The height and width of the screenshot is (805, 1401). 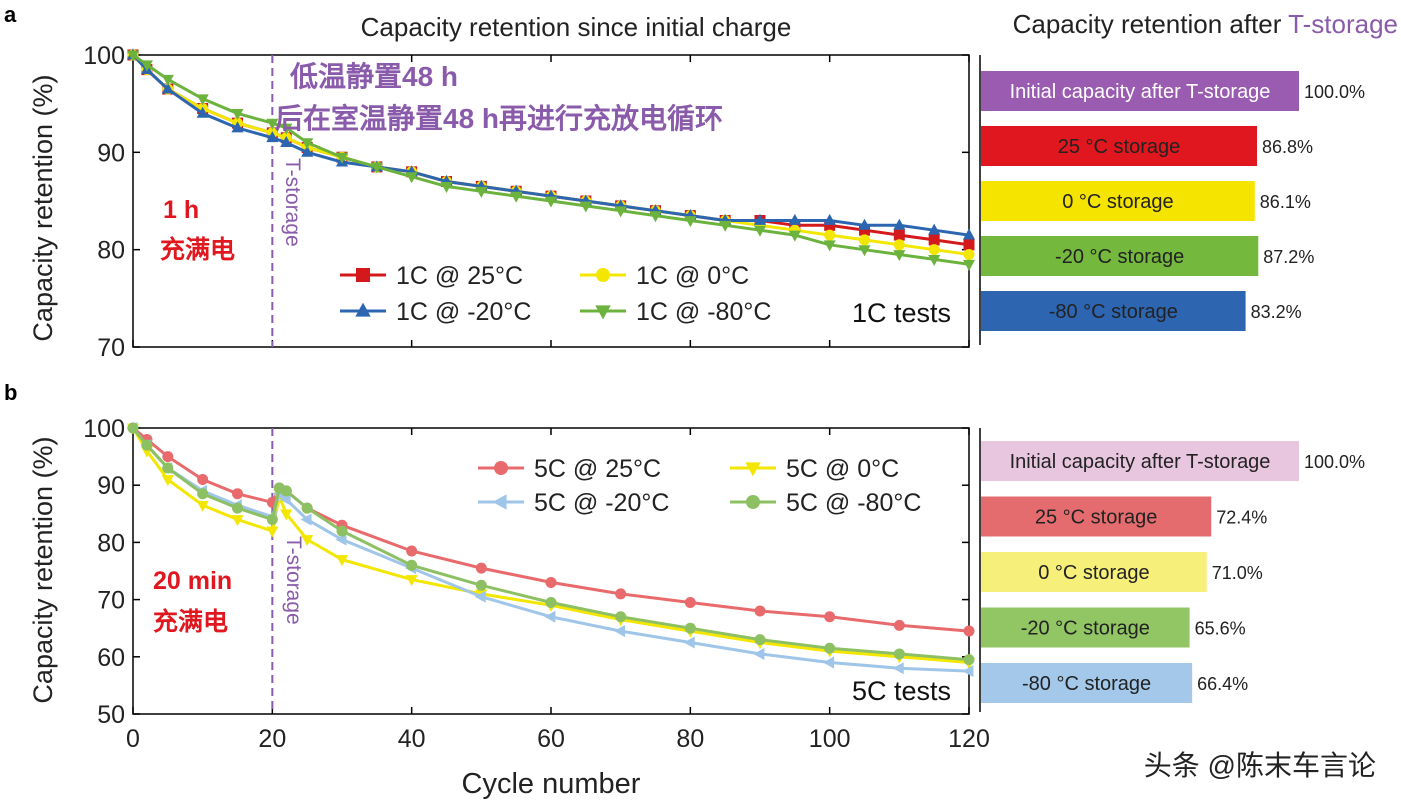 I want to click on y-tick-label: 90, so click(x=111, y=153).